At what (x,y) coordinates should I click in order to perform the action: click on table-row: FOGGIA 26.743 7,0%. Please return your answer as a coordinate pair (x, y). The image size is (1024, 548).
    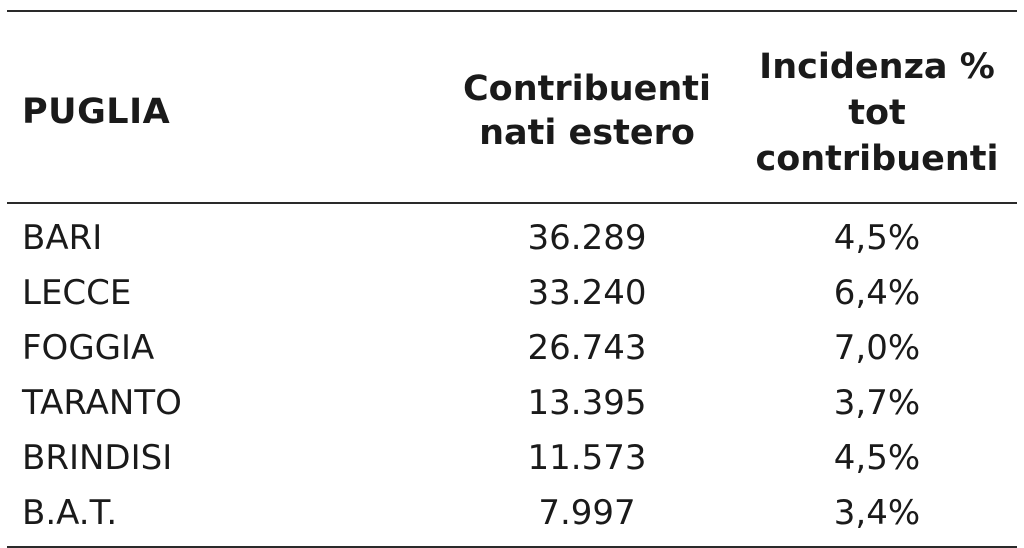
    Looking at the image, I should click on (512, 347).